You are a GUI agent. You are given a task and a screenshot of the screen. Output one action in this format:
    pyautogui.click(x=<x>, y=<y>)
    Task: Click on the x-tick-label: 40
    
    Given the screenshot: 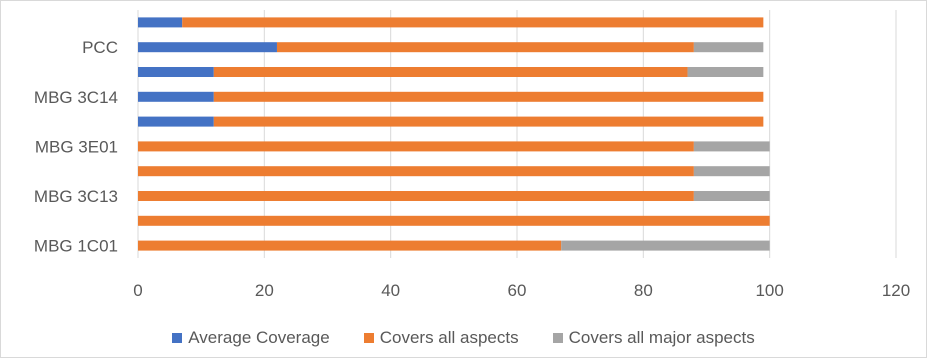 What is the action you would take?
    pyautogui.click(x=390, y=290)
    